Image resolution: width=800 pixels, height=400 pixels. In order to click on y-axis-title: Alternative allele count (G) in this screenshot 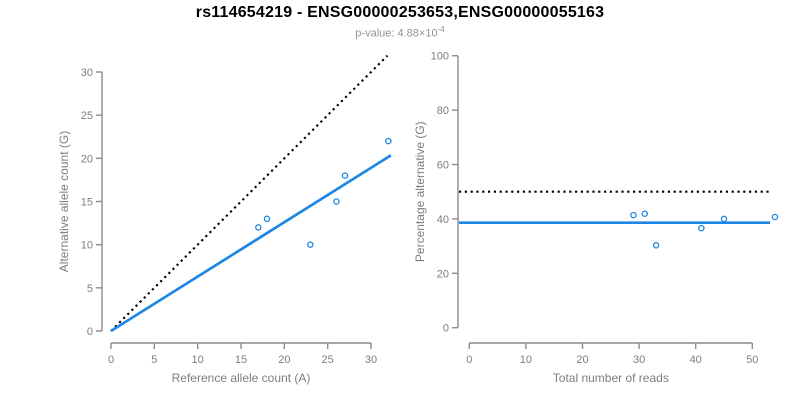, I will do `click(64, 201)`.